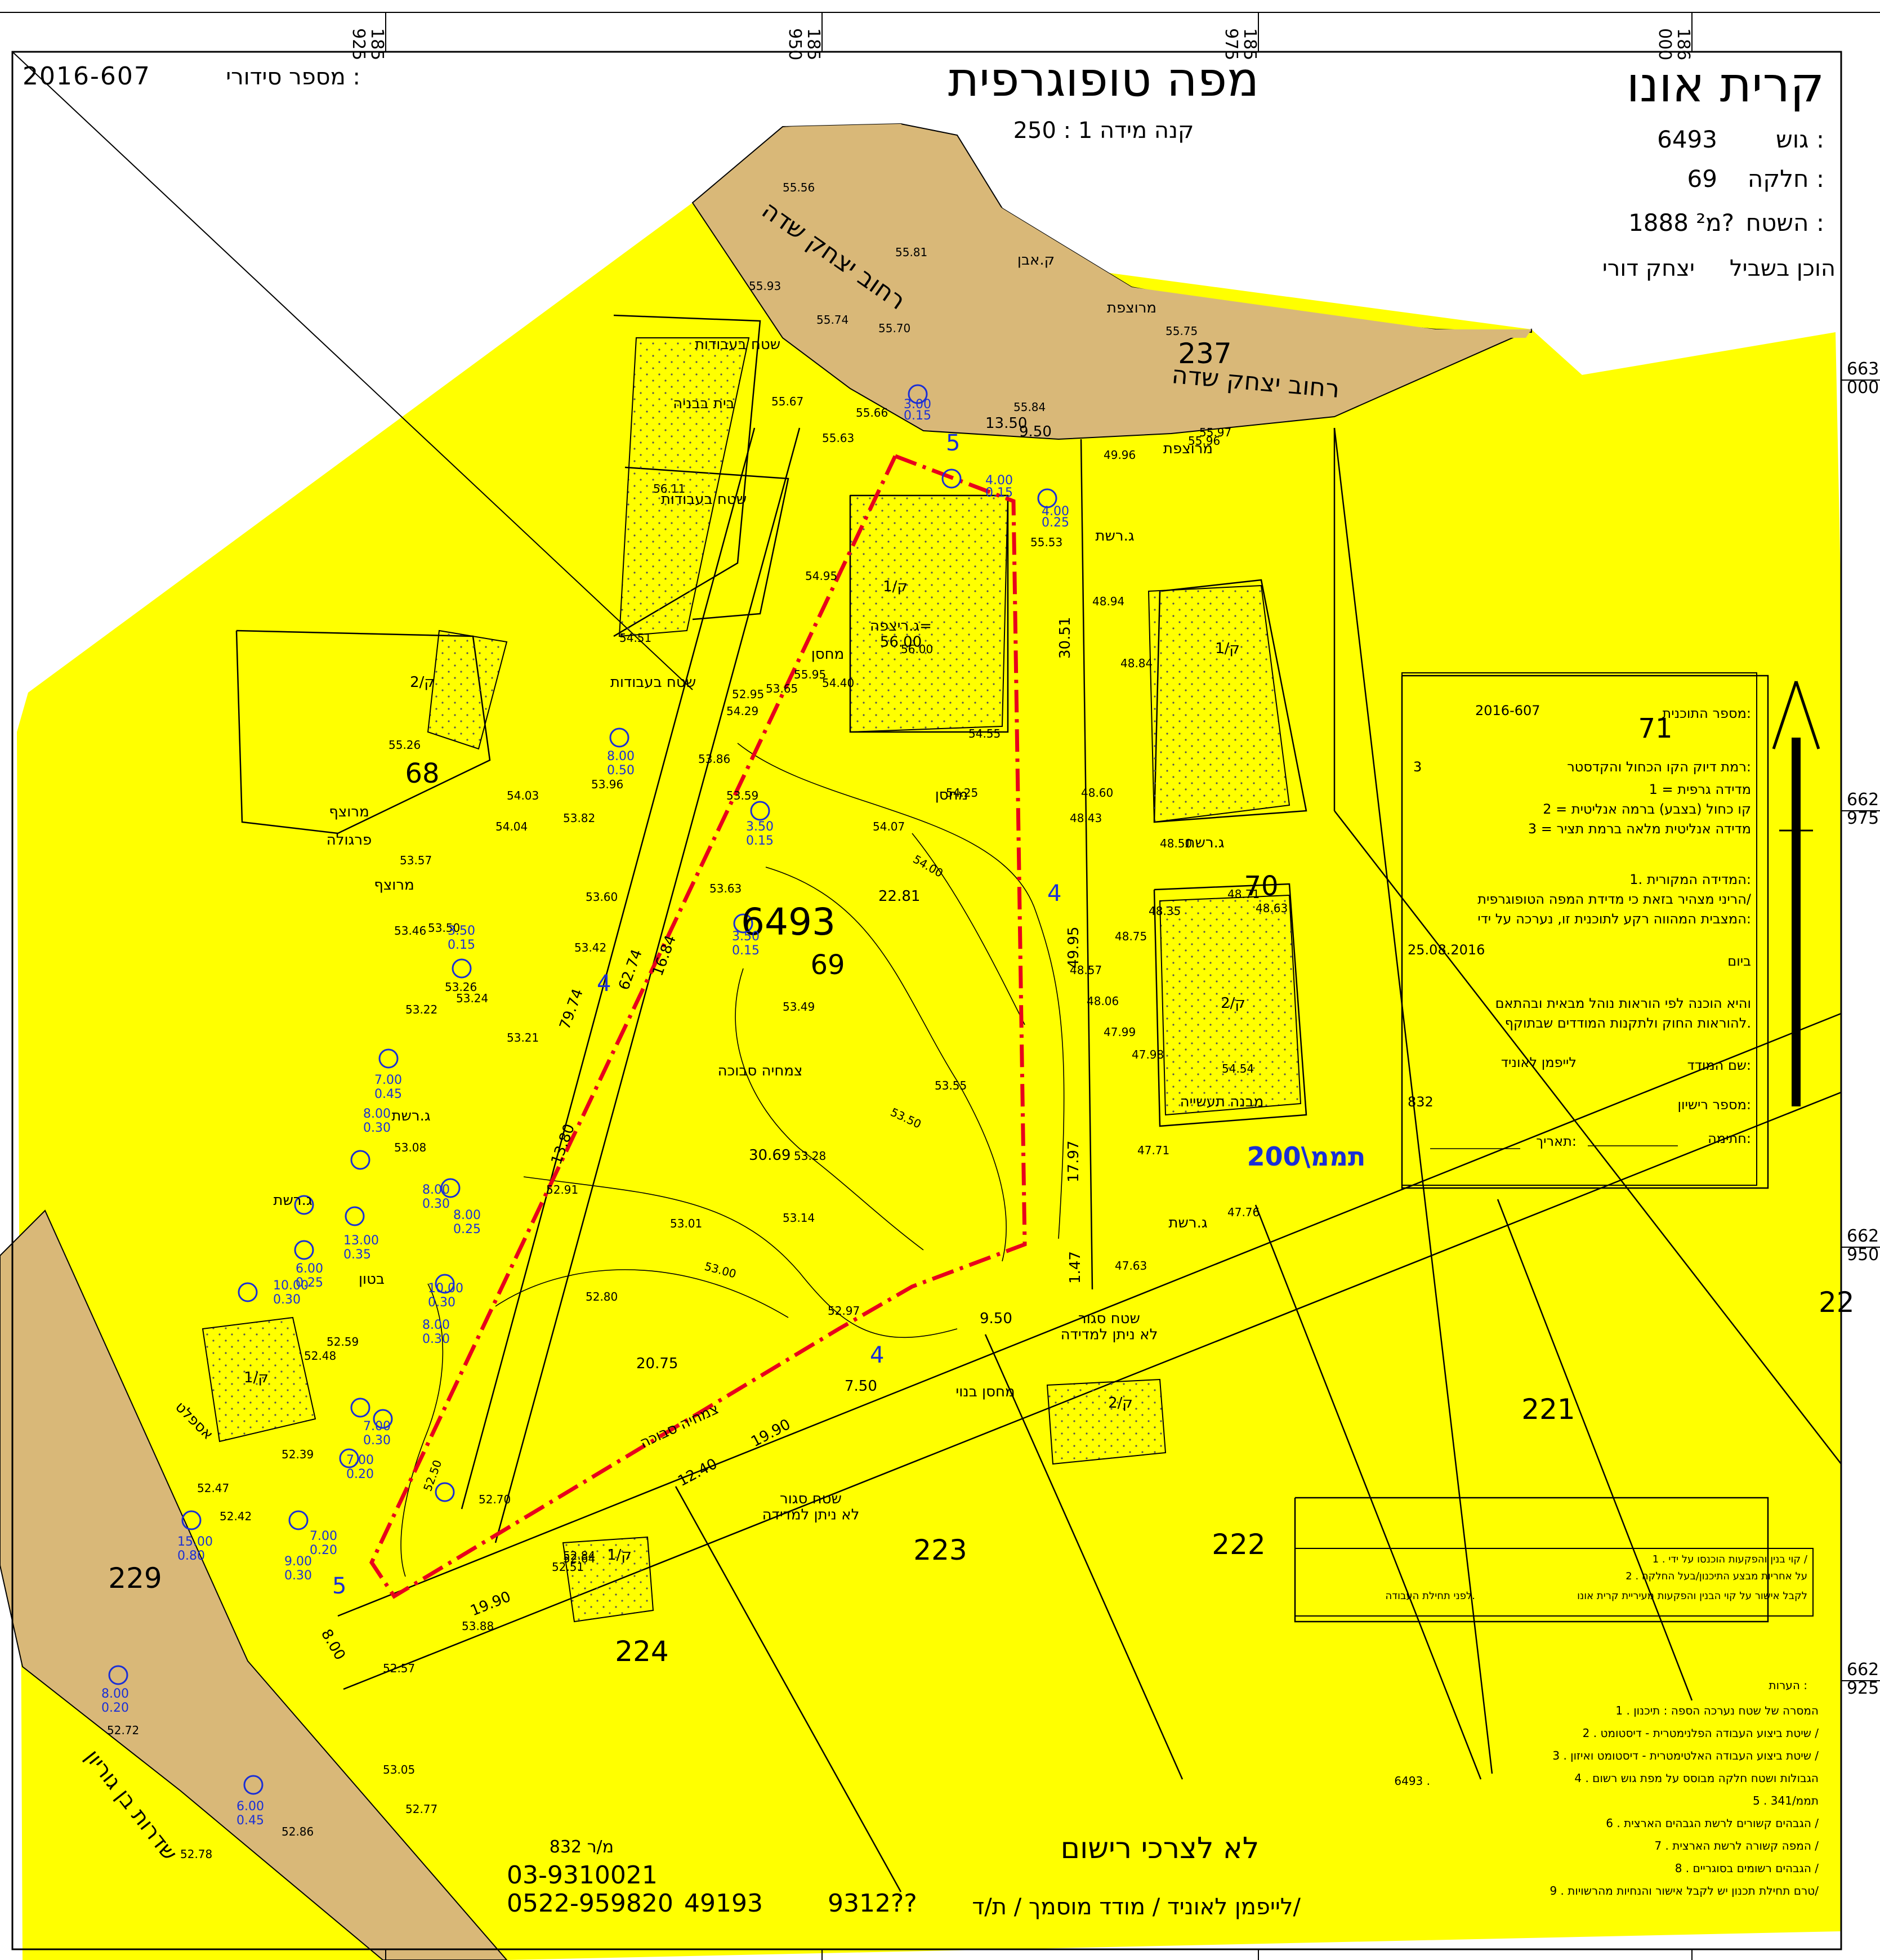 This screenshot has height=1960, width=1880. Describe the element at coordinates (1188, 448) in the screenshot. I see `svg-text: מרוצפת` at that location.